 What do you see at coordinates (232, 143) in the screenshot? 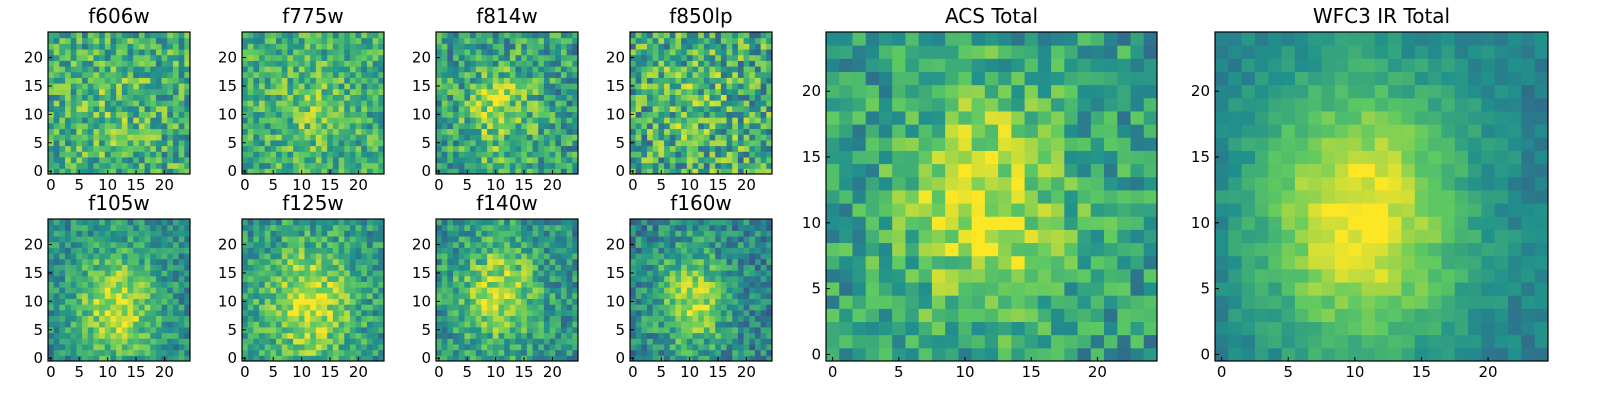
I see `y-tick-label: 5` at bounding box center [232, 143].